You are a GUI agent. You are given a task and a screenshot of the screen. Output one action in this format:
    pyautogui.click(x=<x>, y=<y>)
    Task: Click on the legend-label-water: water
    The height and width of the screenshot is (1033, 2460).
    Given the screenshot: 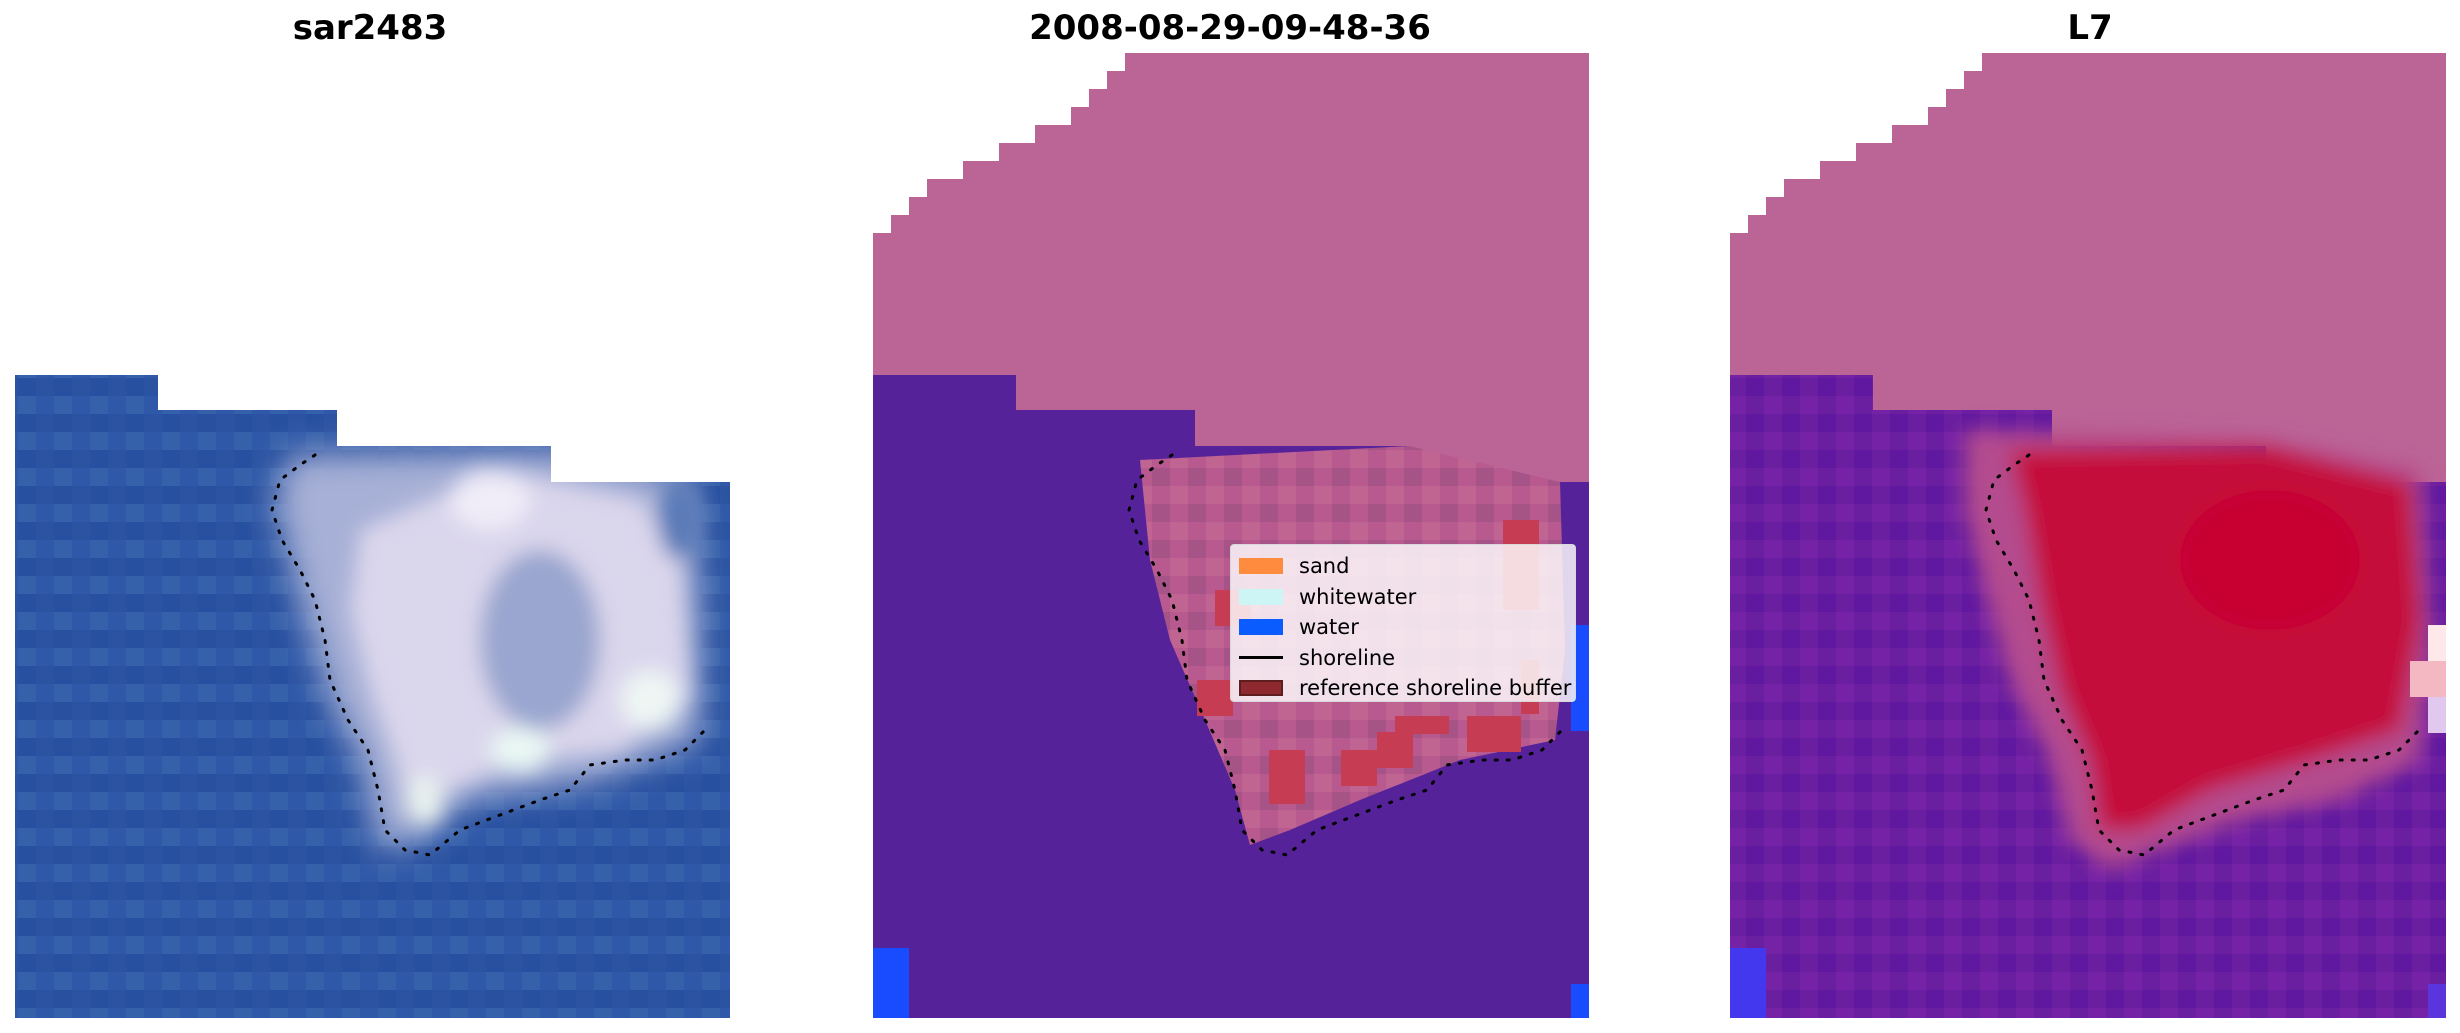 What is the action you would take?
    pyautogui.click(x=1329, y=627)
    